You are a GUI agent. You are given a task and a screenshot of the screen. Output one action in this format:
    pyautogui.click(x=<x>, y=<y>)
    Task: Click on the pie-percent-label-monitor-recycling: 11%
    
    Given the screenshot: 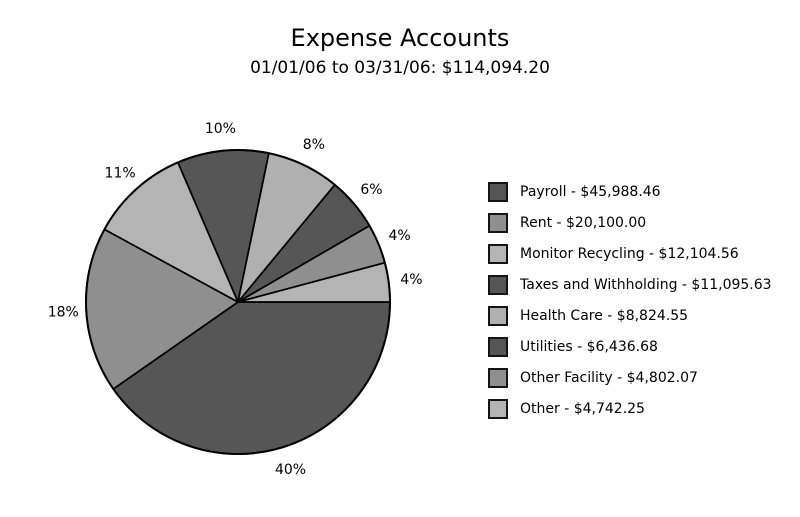 What is the action you would take?
    pyautogui.click(x=120, y=174)
    